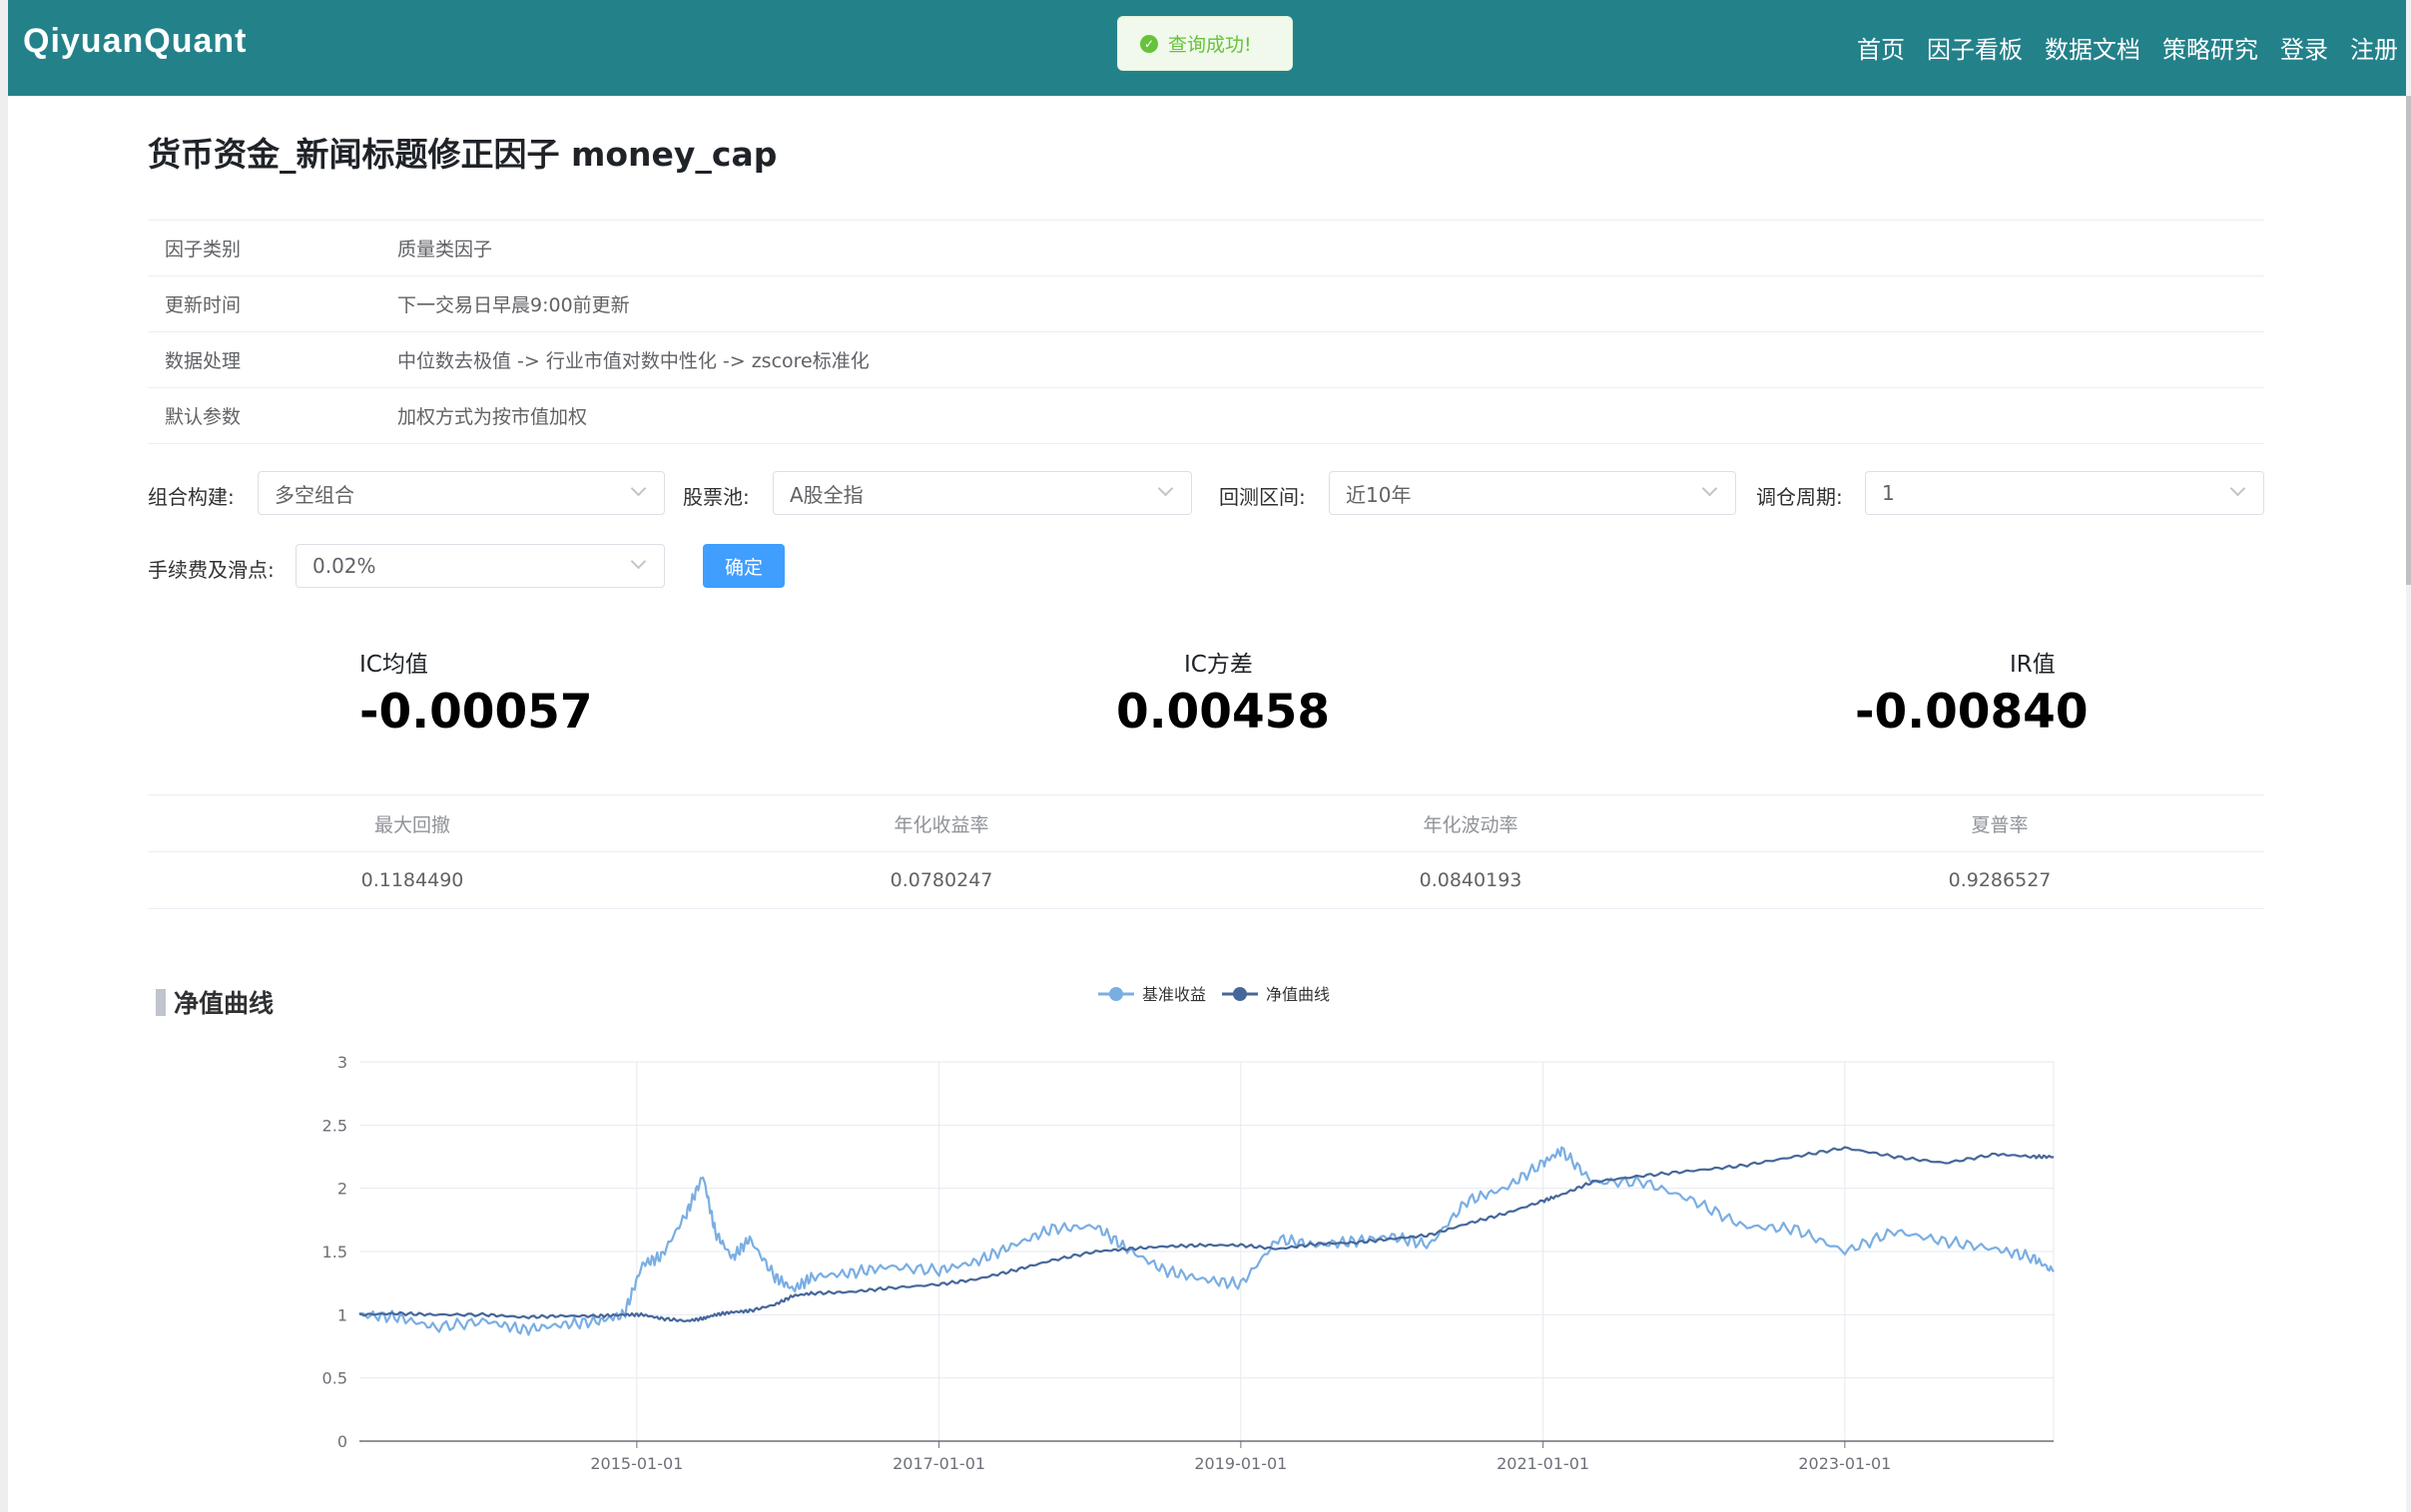 The height and width of the screenshot is (1512, 2411). Describe the element at coordinates (135, 41) in the screenshot. I see `brand-logo: QiyuanQuant` at that location.